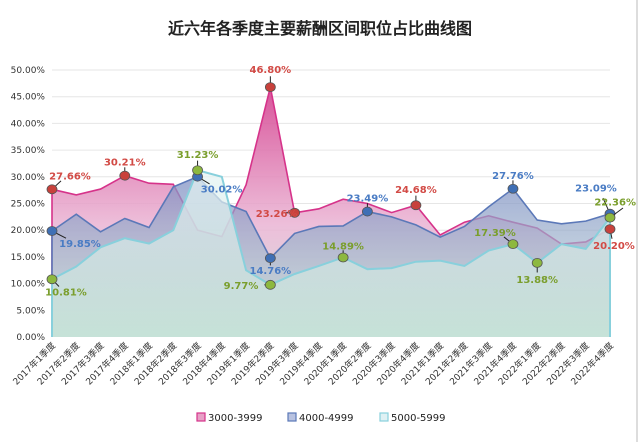 This screenshot has width=640, height=442. I want to click on data-label: 13.88%, so click(537, 280).